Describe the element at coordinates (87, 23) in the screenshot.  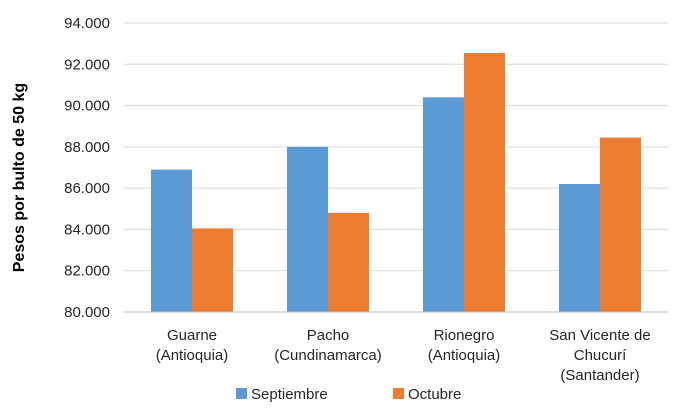
I see `y-tick-label: 94.000` at that location.